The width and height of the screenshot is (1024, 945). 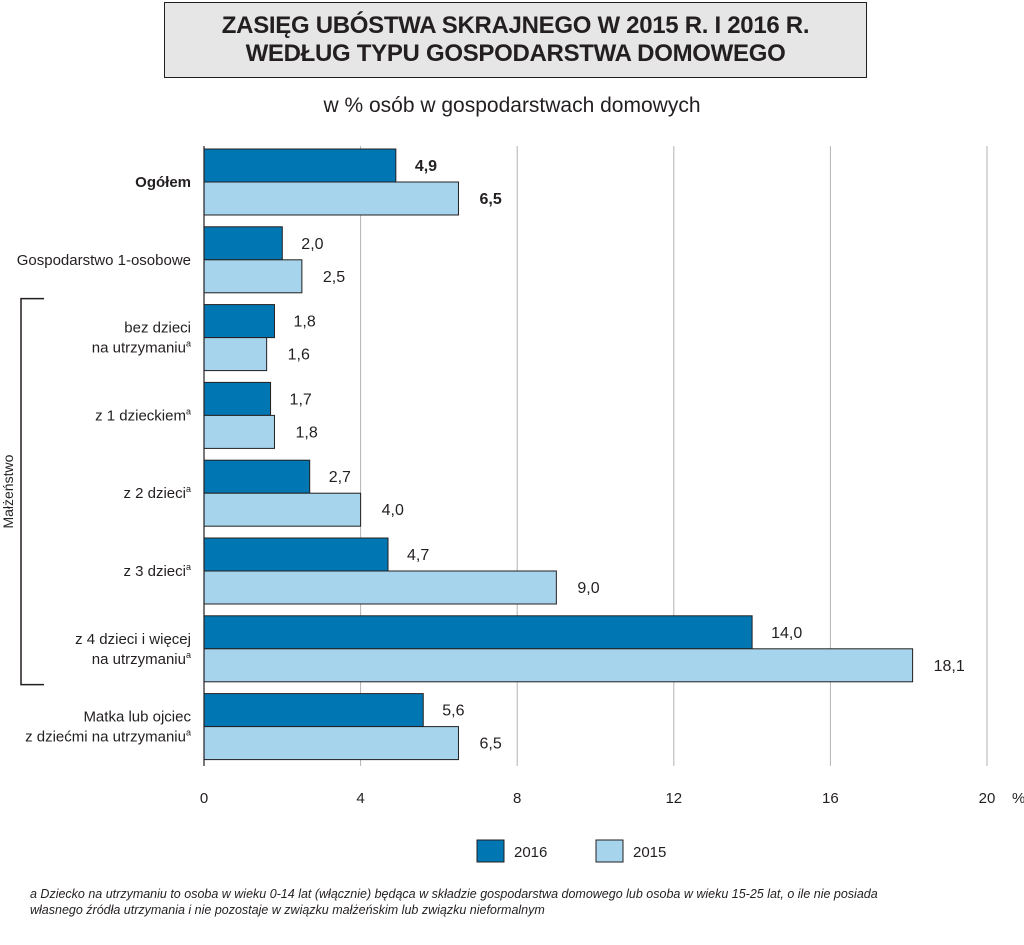 I want to click on data-label-2016: 2,0, so click(x=312, y=244).